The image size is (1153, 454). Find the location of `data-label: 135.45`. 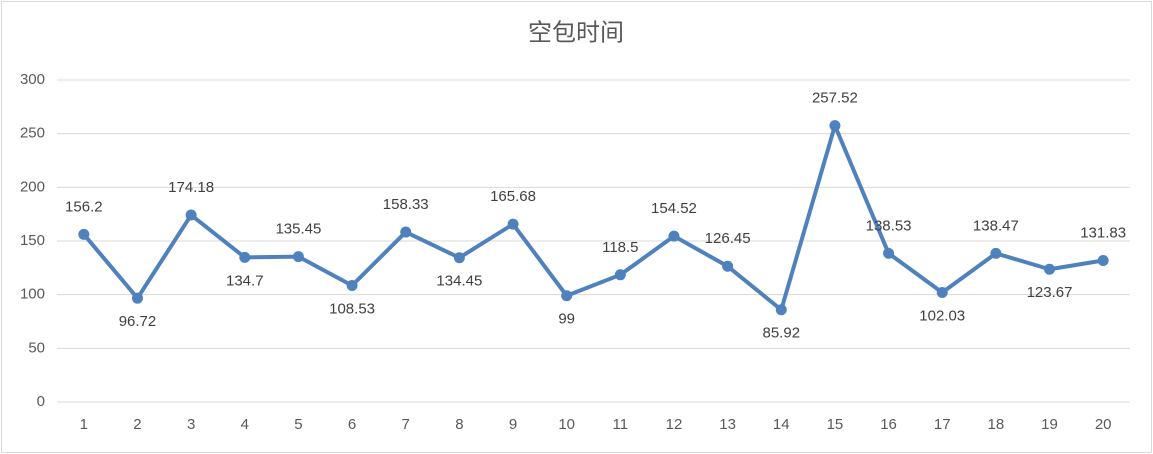

data-label: 135.45 is located at coordinates (298, 229).